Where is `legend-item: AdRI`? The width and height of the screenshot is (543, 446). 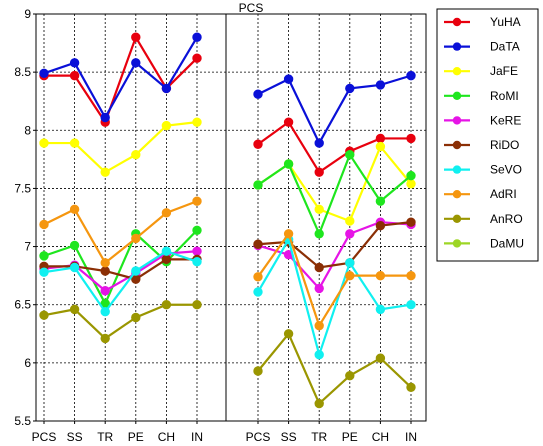 legend-item: AdRI is located at coordinates (480, 194).